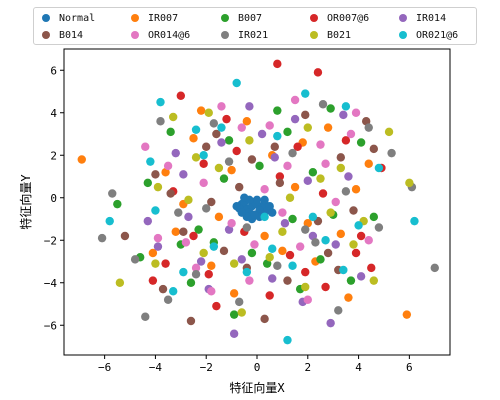 The image size is (500, 400). Describe the element at coordinates (253, 35) in the screenshot. I see `legend-label: IR021` at that location.